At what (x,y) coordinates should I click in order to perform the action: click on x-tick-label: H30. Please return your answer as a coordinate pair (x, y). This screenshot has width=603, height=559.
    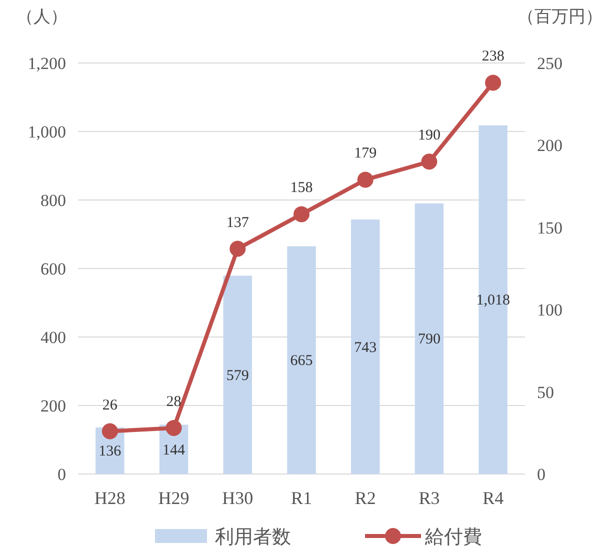
    Looking at the image, I should click on (238, 498).